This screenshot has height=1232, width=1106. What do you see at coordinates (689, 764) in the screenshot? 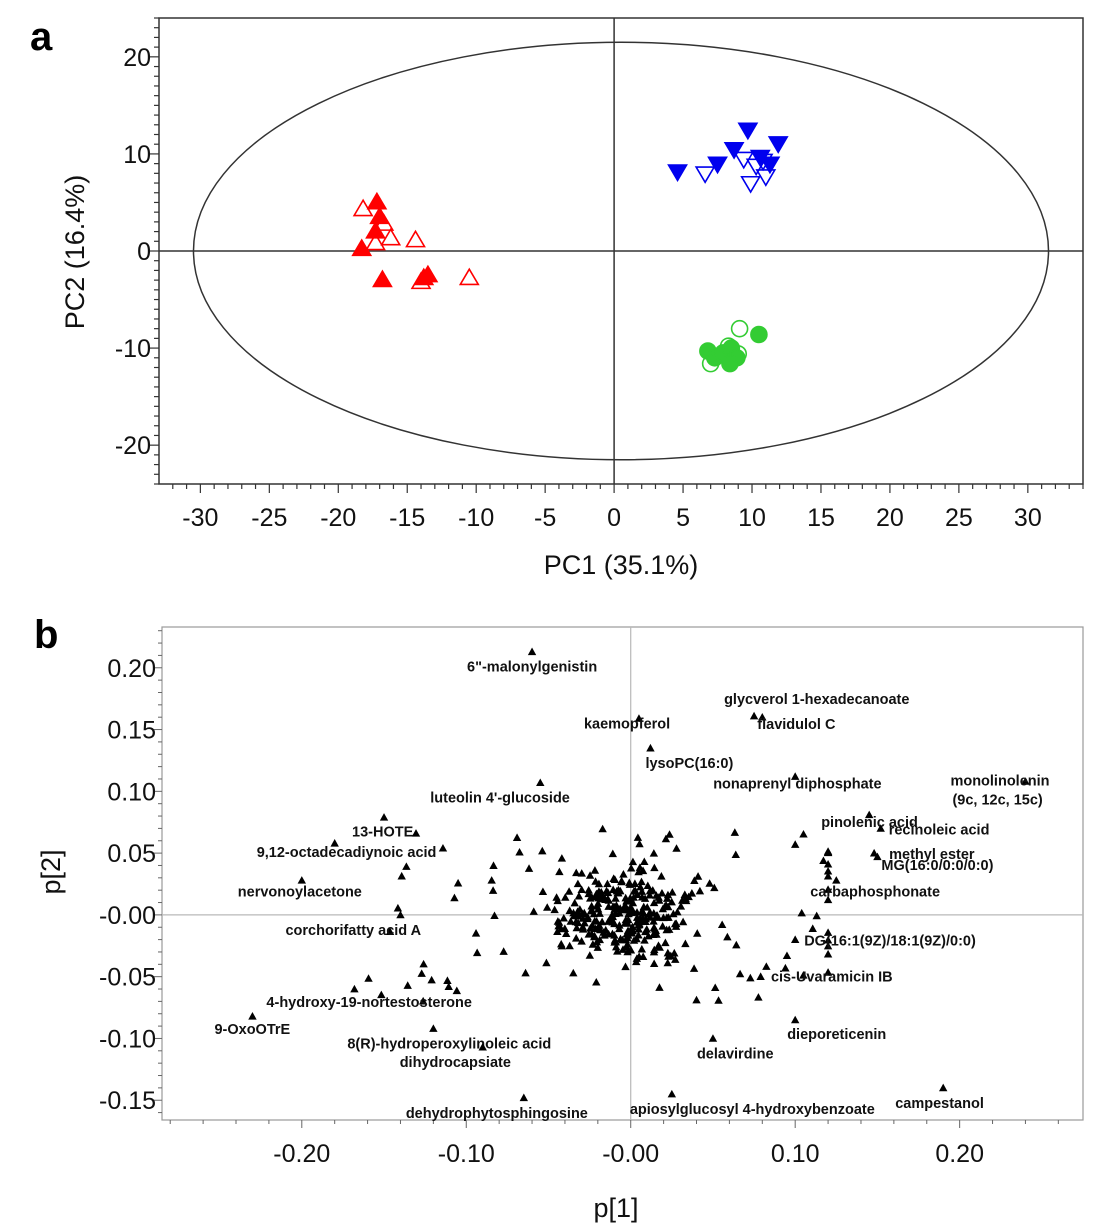
I see `point-label: lysoPC(16:0)` at bounding box center [689, 764].